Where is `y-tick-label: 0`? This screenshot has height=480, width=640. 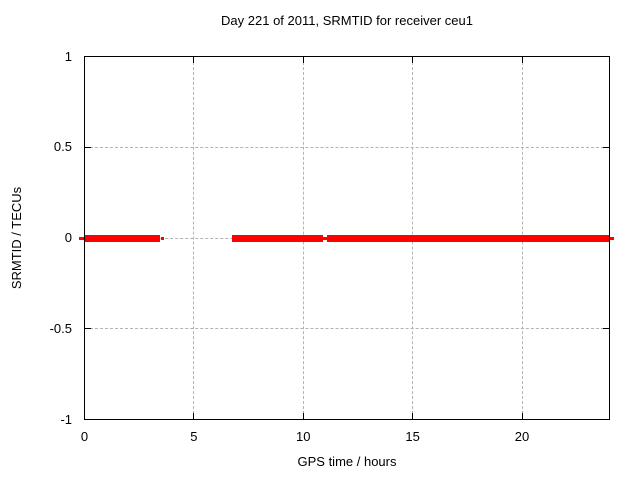
y-tick-label: 0 is located at coordinates (68, 237).